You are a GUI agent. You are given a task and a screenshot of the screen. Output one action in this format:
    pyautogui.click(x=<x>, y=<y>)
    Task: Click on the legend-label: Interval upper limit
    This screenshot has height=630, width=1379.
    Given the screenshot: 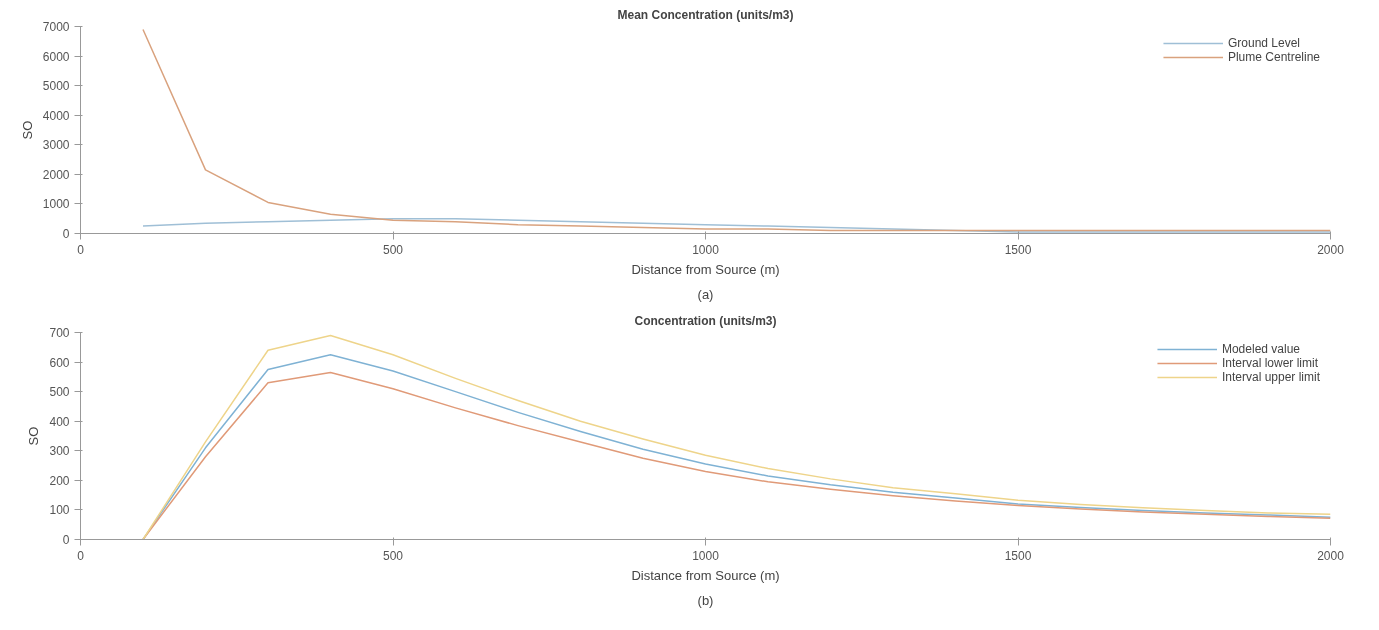 What is the action you would take?
    pyautogui.click(x=1270, y=377)
    